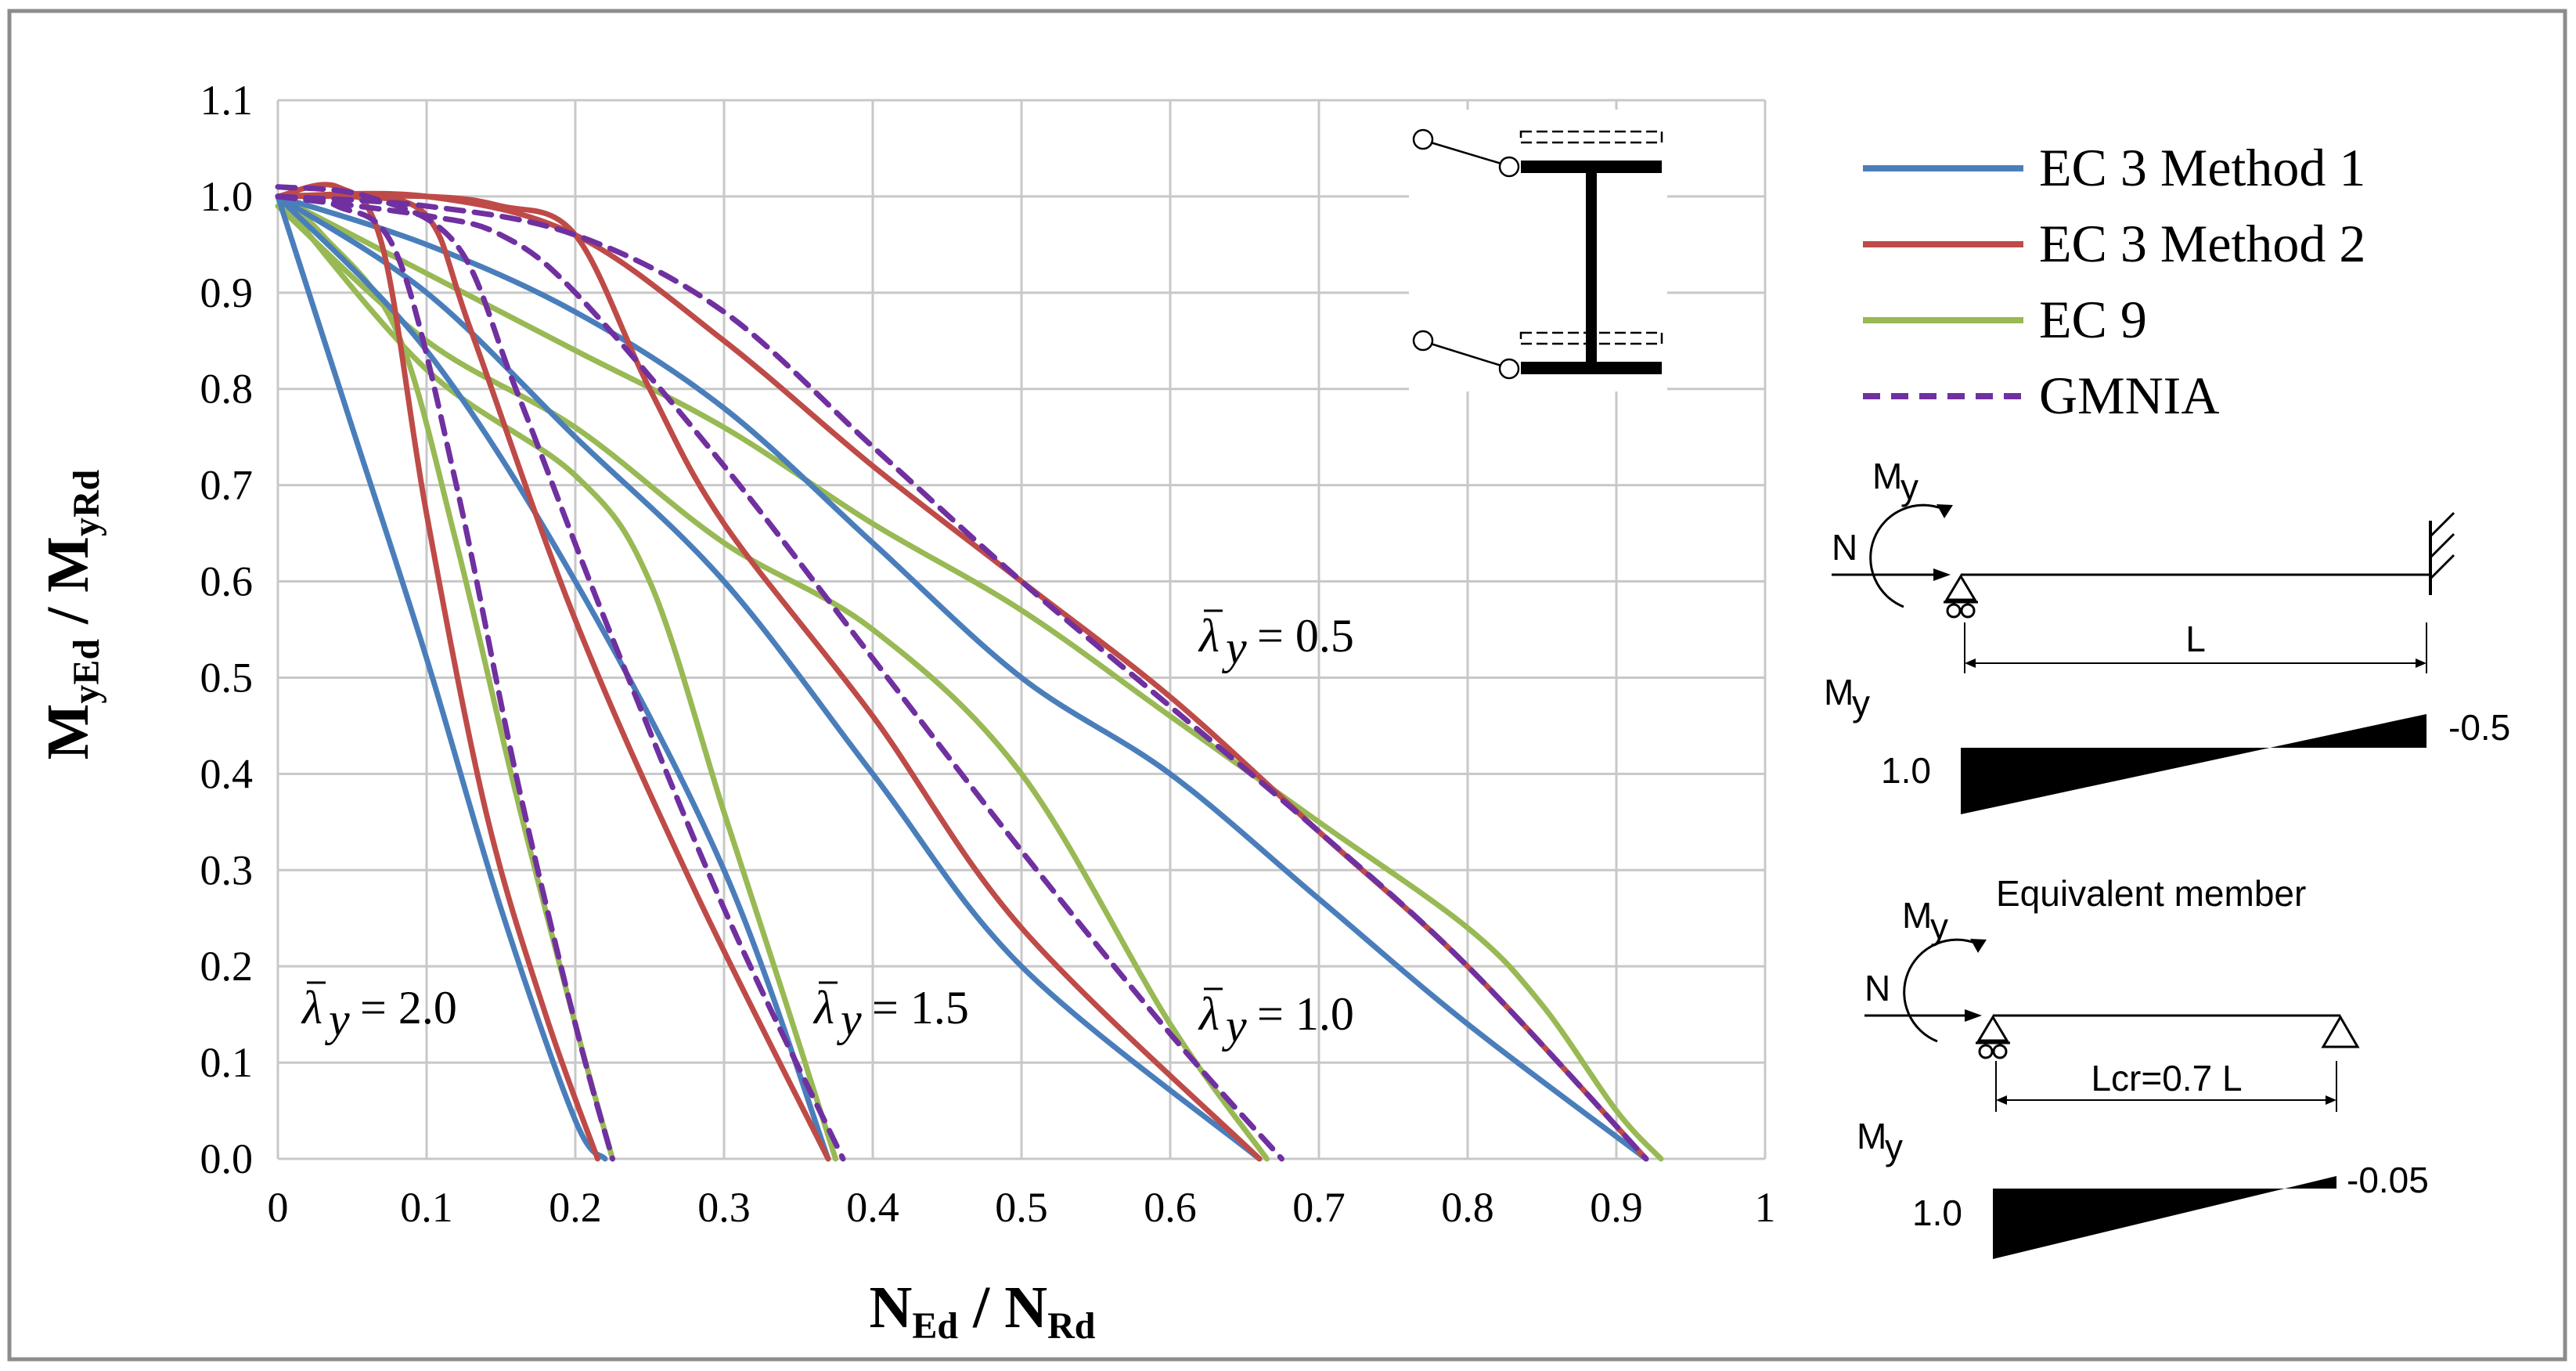  What do you see at coordinates (2479, 727) in the screenshot?
I see `svg-text: -0.5` at bounding box center [2479, 727].